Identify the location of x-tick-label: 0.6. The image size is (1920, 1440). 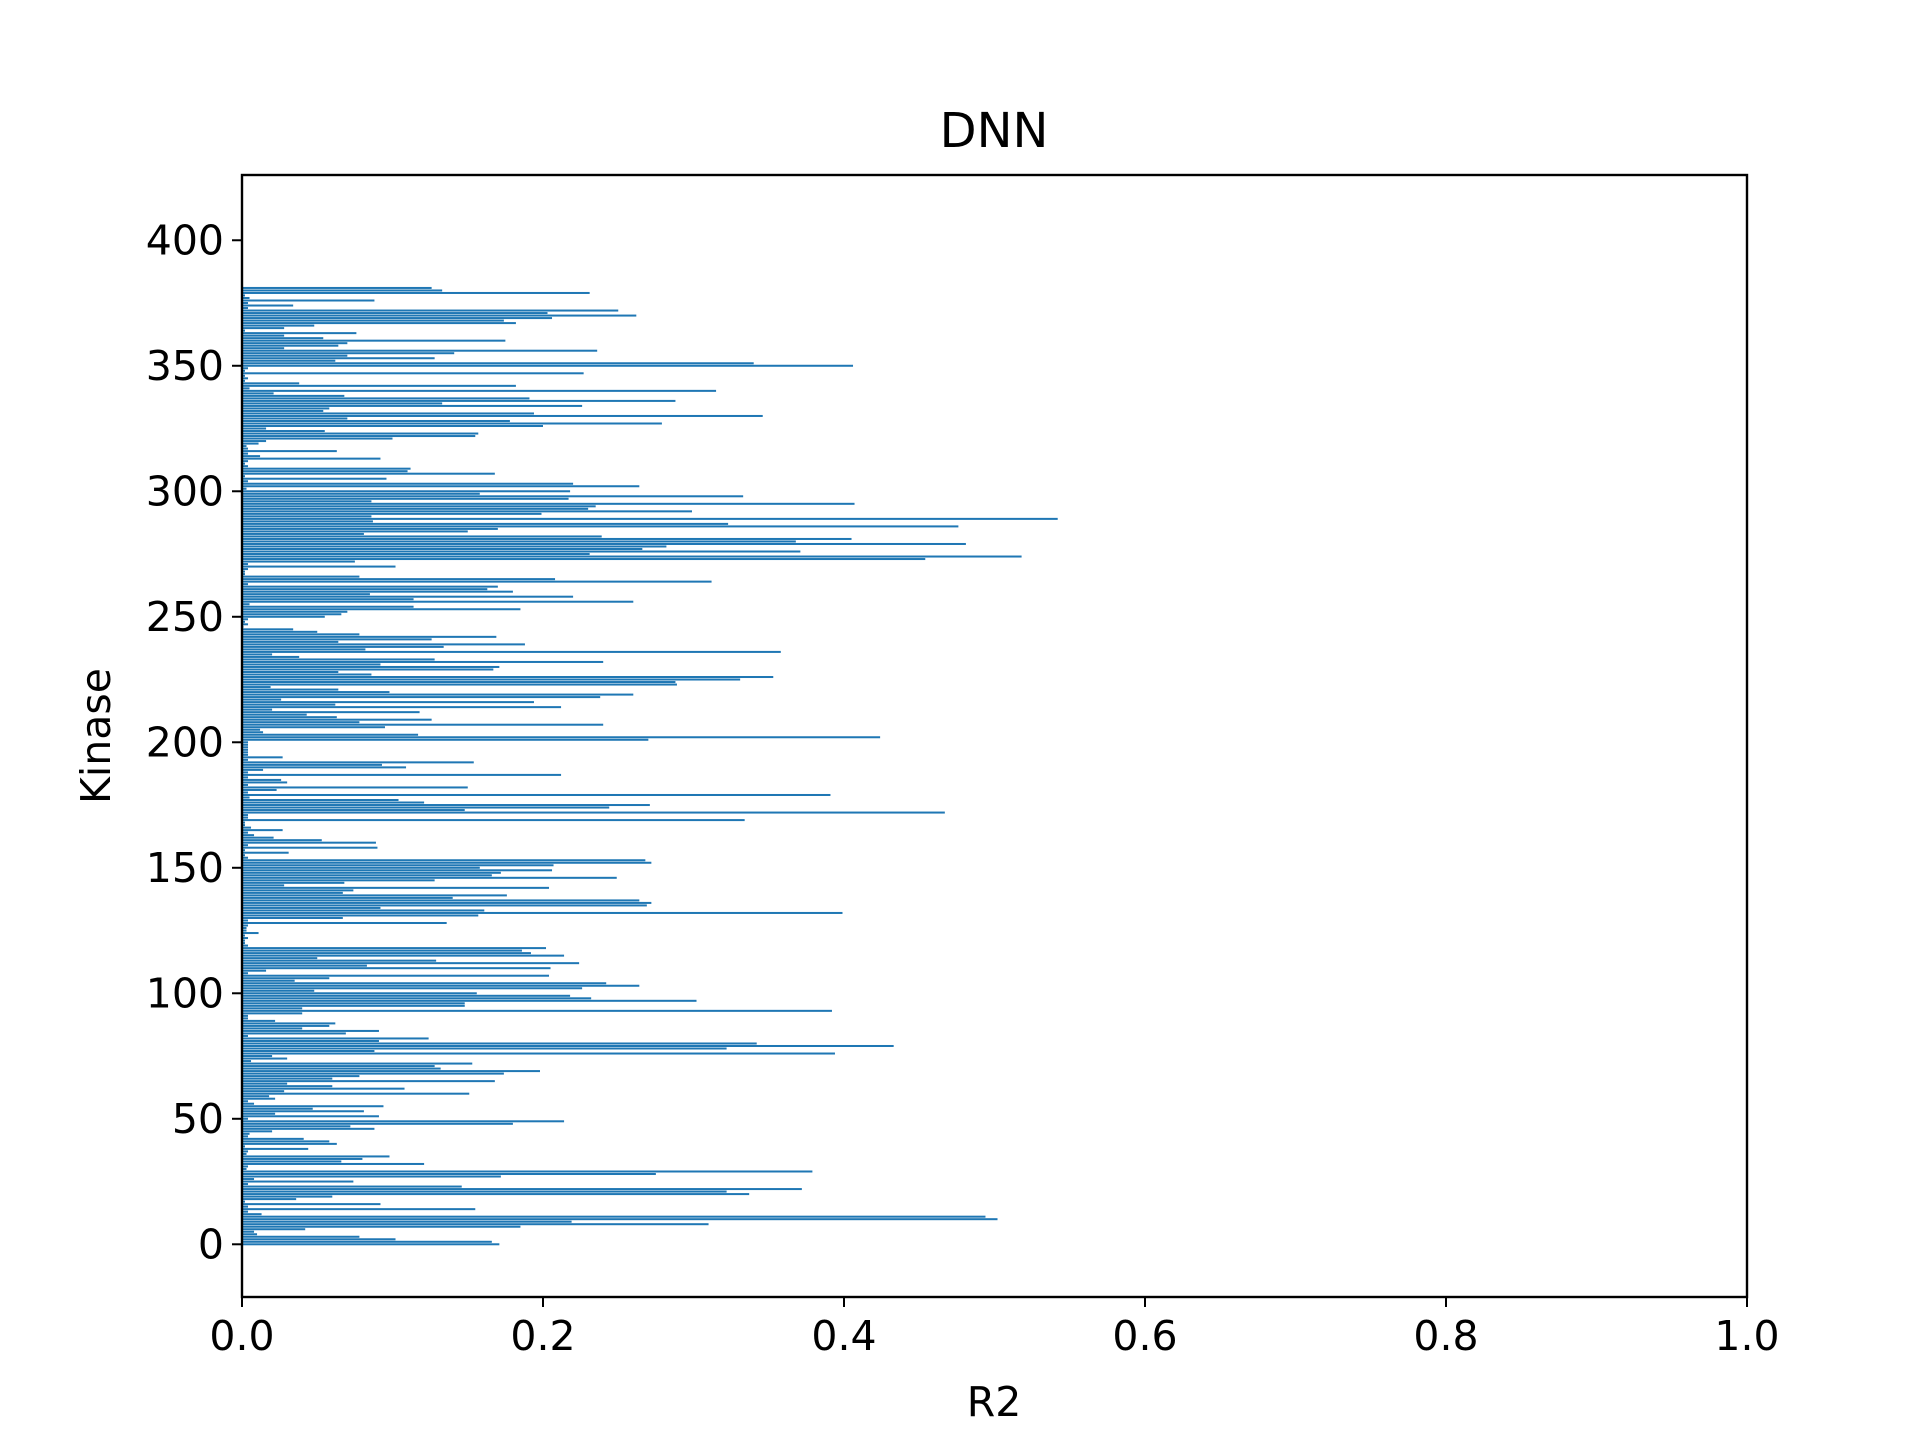
(1144, 1336).